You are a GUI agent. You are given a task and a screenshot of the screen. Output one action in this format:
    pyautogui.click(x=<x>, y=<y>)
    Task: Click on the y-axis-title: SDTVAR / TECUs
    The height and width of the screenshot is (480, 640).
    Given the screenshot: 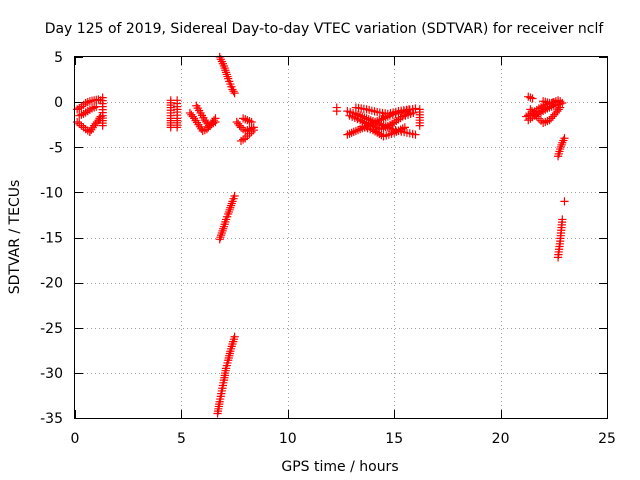 What is the action you would take?
    pyautogui.click(x=15, y=237)
    